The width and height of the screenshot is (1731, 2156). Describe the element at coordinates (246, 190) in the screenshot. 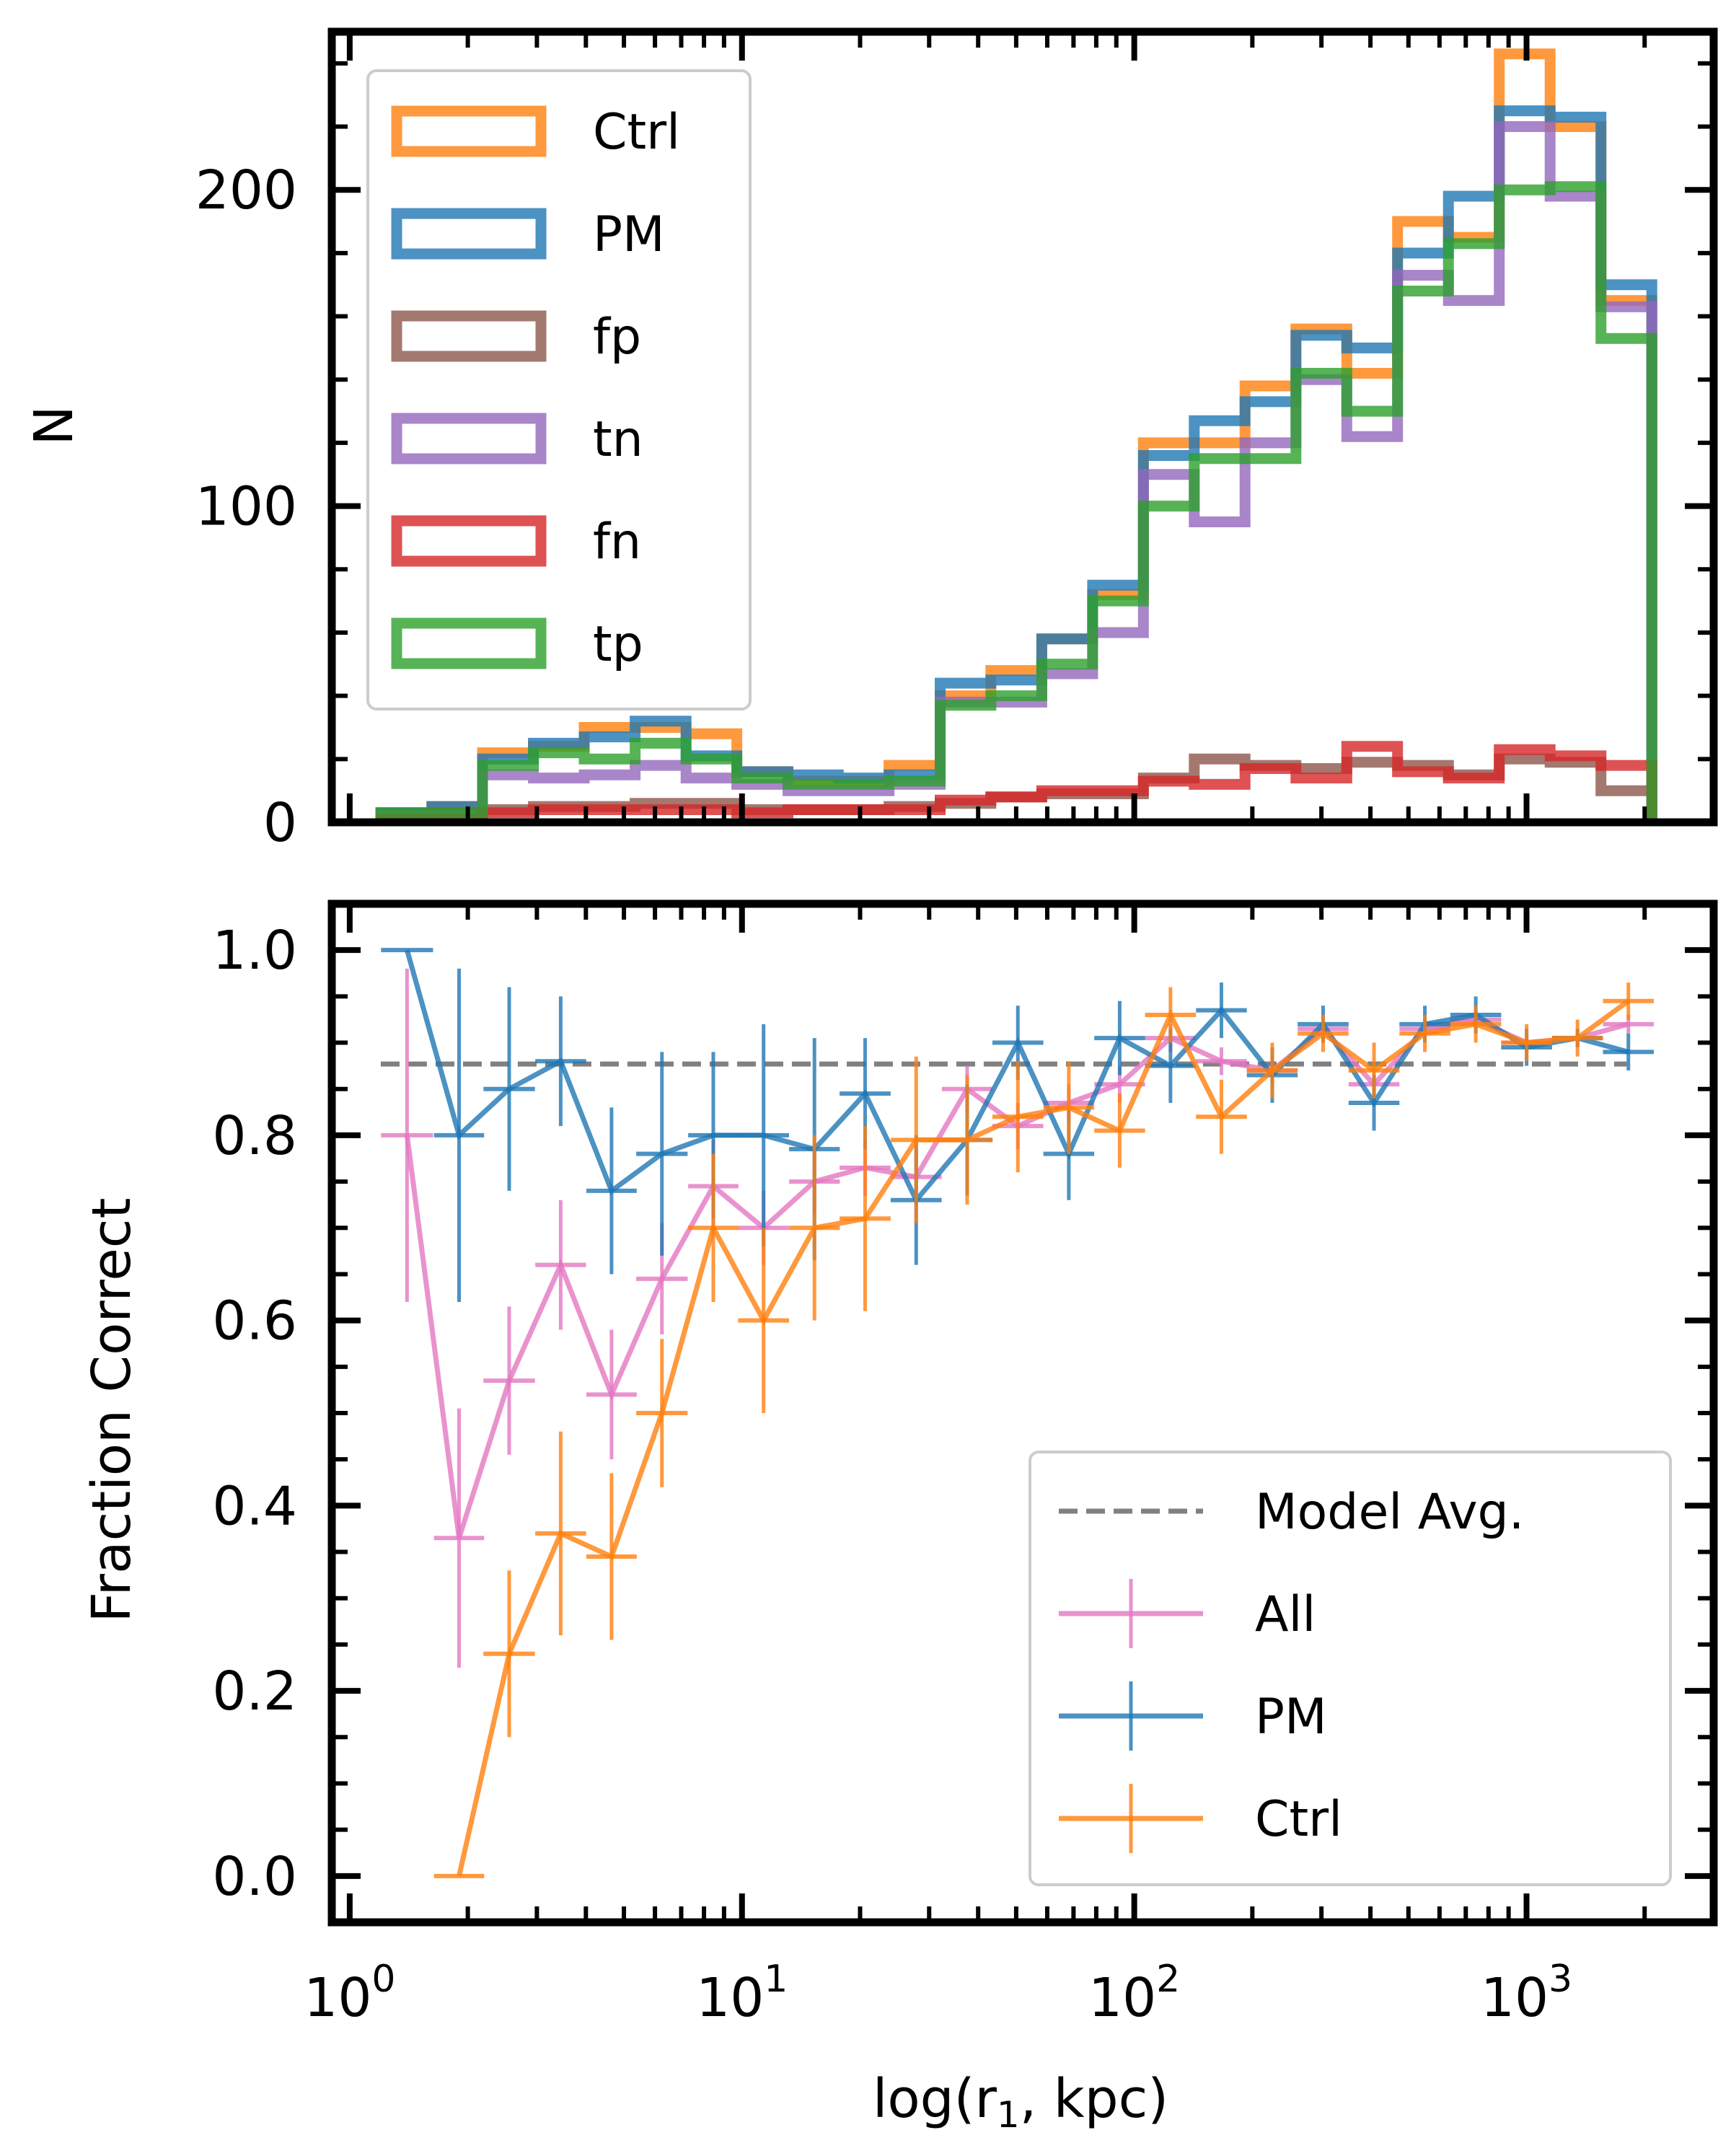

I see `top-y-tick-label: 200` at that location.